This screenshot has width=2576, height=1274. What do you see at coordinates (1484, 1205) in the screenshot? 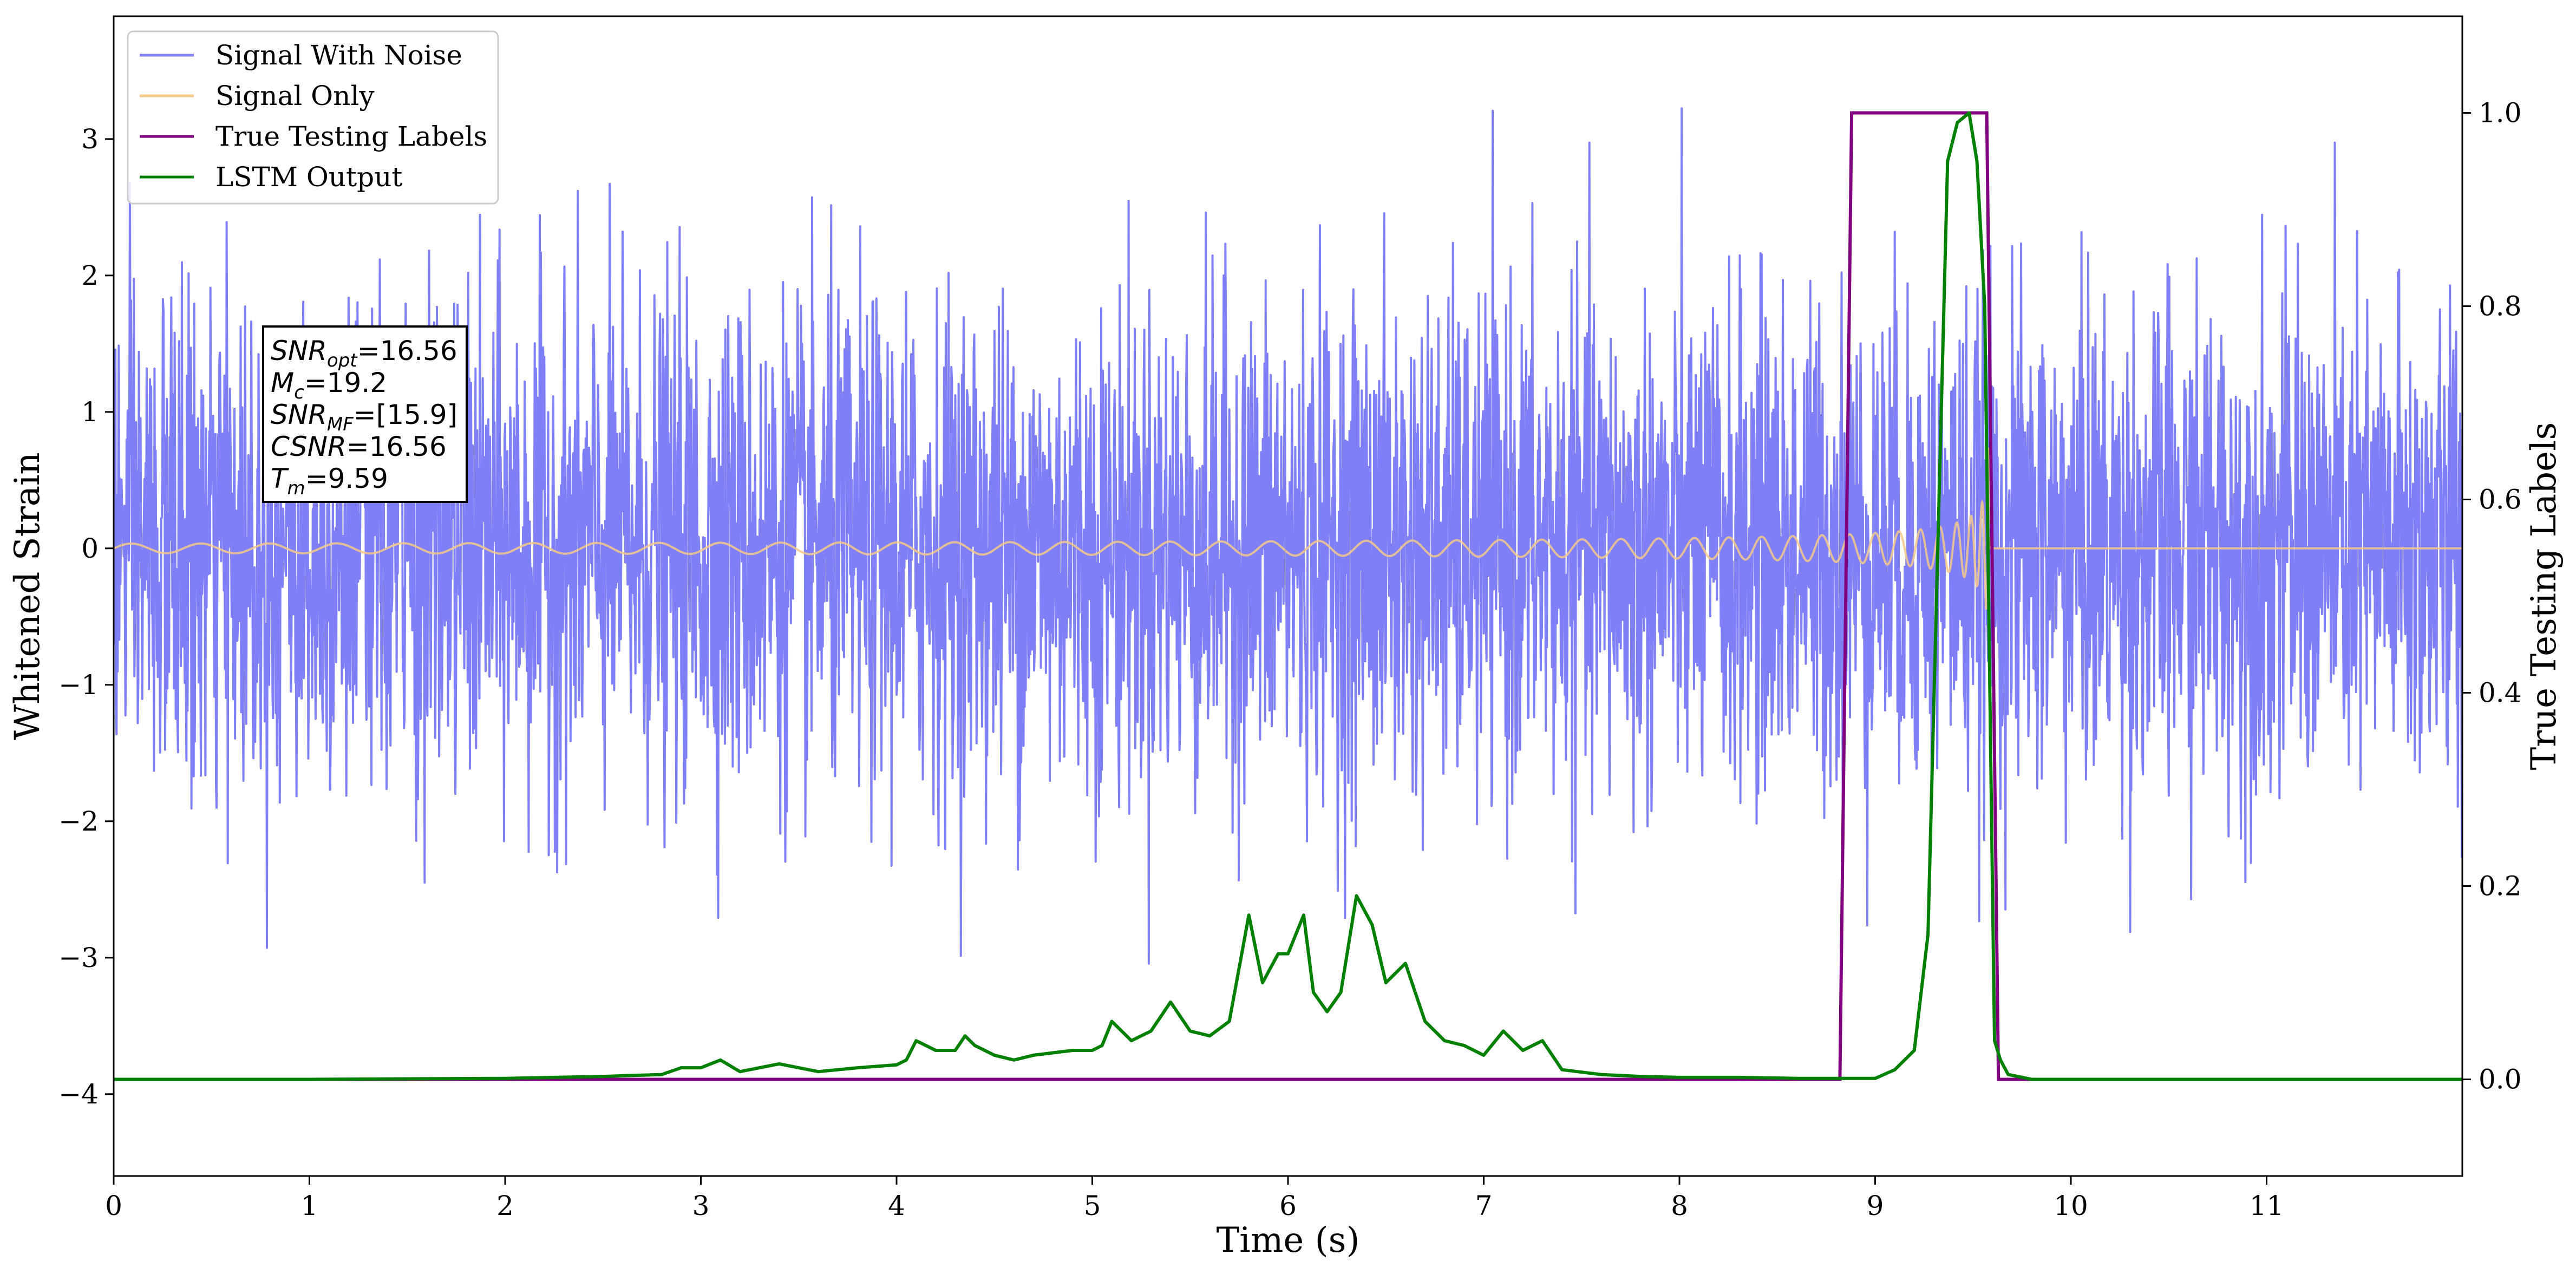
I see `x-tick-label: 7` at bounding box center [1484, 1205].